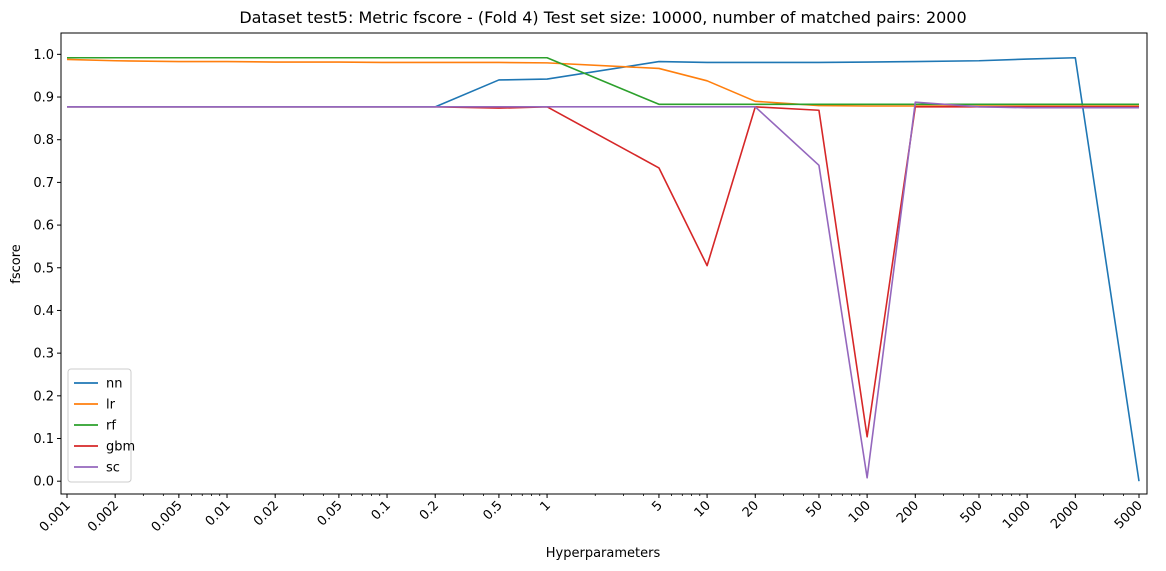  Describe the element at coordinates (657, 506) in the screenshot. I see `x-tick-label: 5` at that location.